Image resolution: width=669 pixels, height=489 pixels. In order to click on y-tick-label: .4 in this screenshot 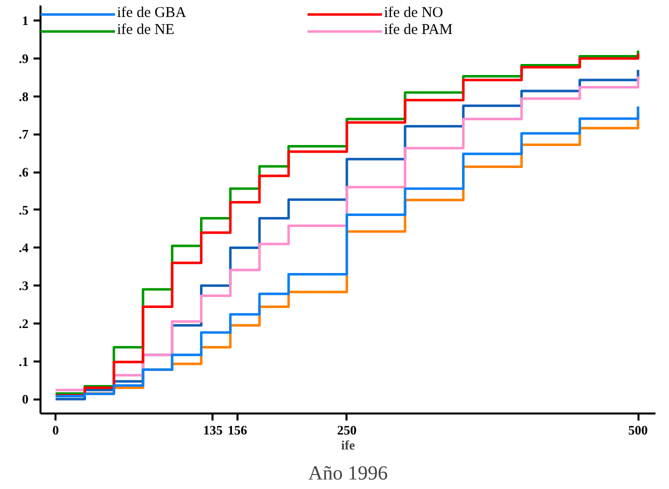, I will do `click(23, 248)`.